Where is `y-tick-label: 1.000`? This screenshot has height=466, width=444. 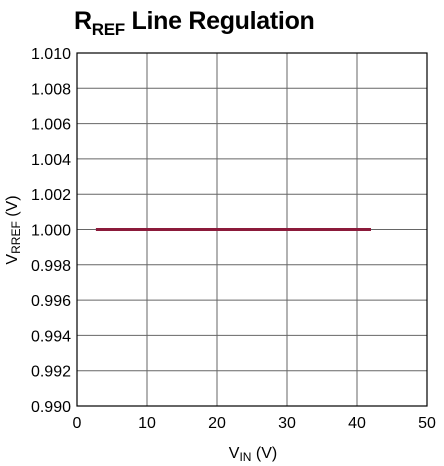 y-tick-label: 1.000 is located at coordinates (51, 231).